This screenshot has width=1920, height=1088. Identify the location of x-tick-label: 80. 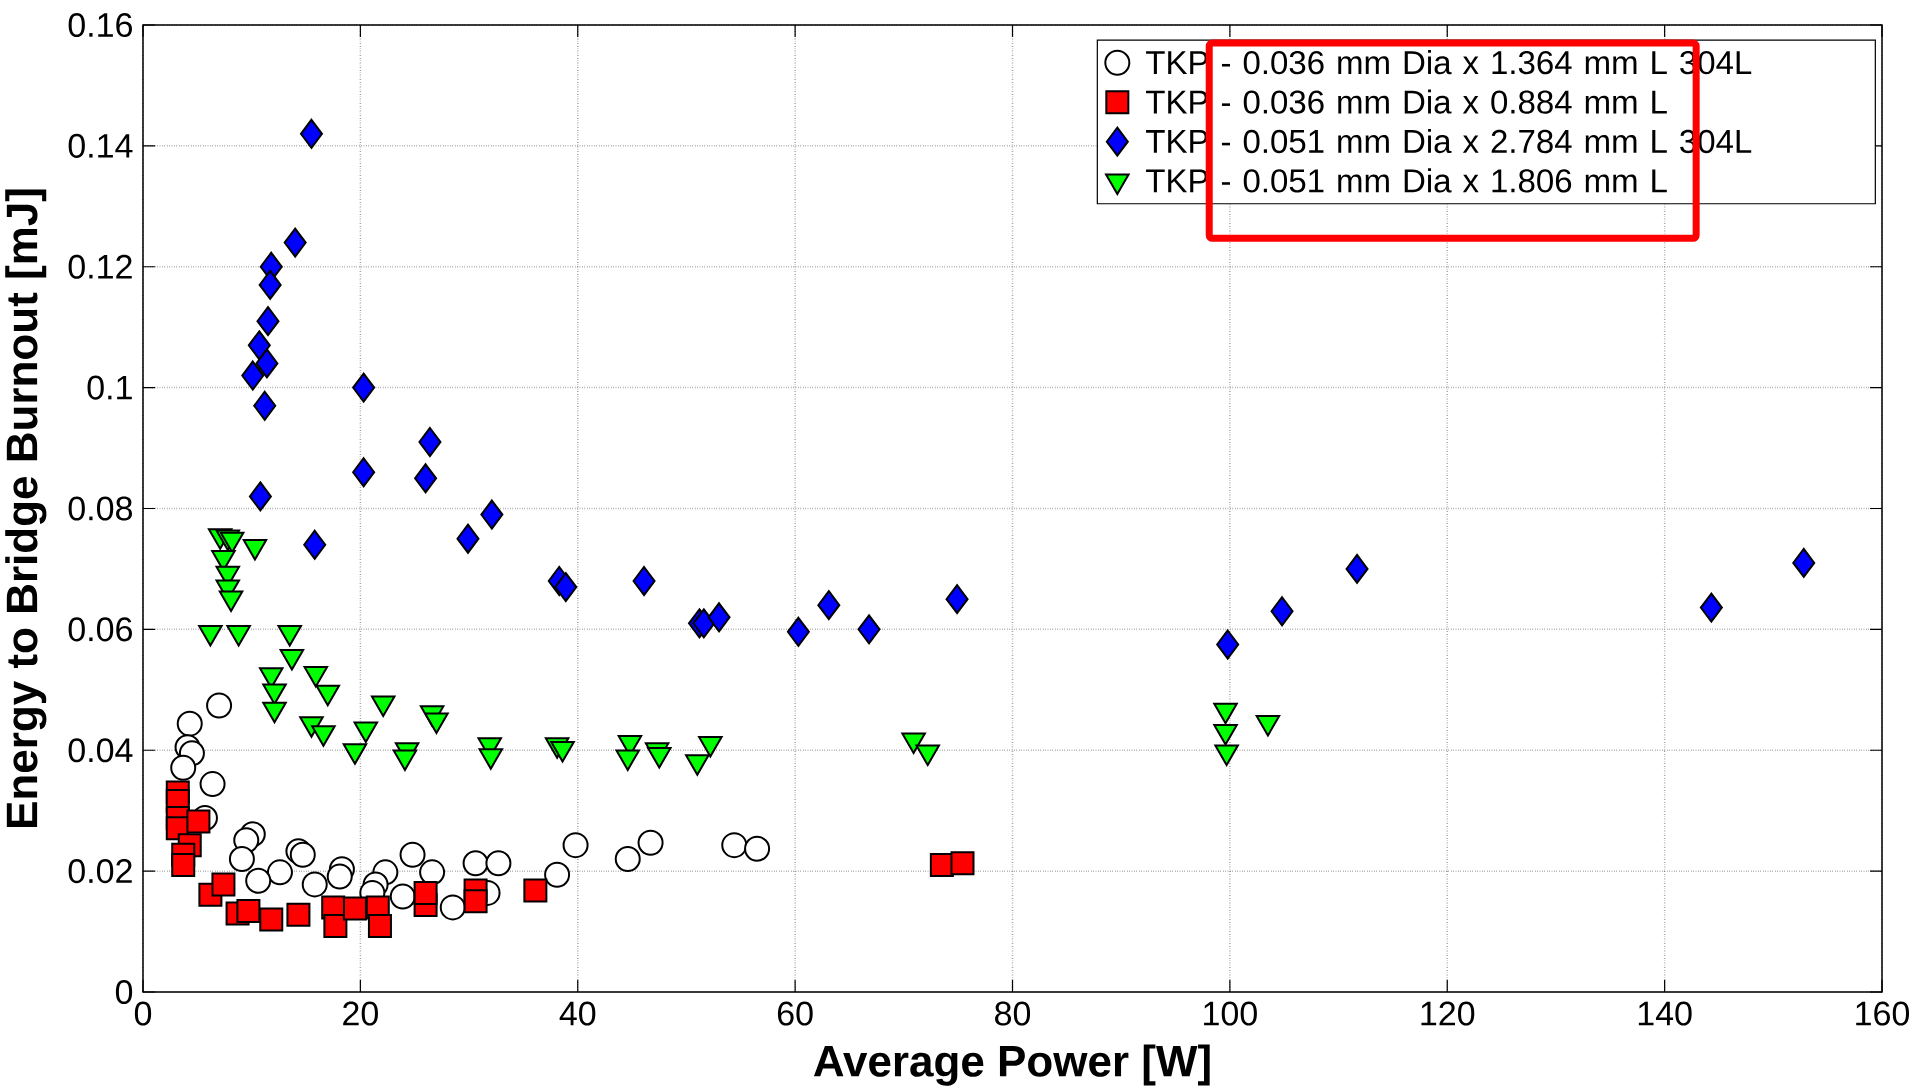
(1013, 1013).